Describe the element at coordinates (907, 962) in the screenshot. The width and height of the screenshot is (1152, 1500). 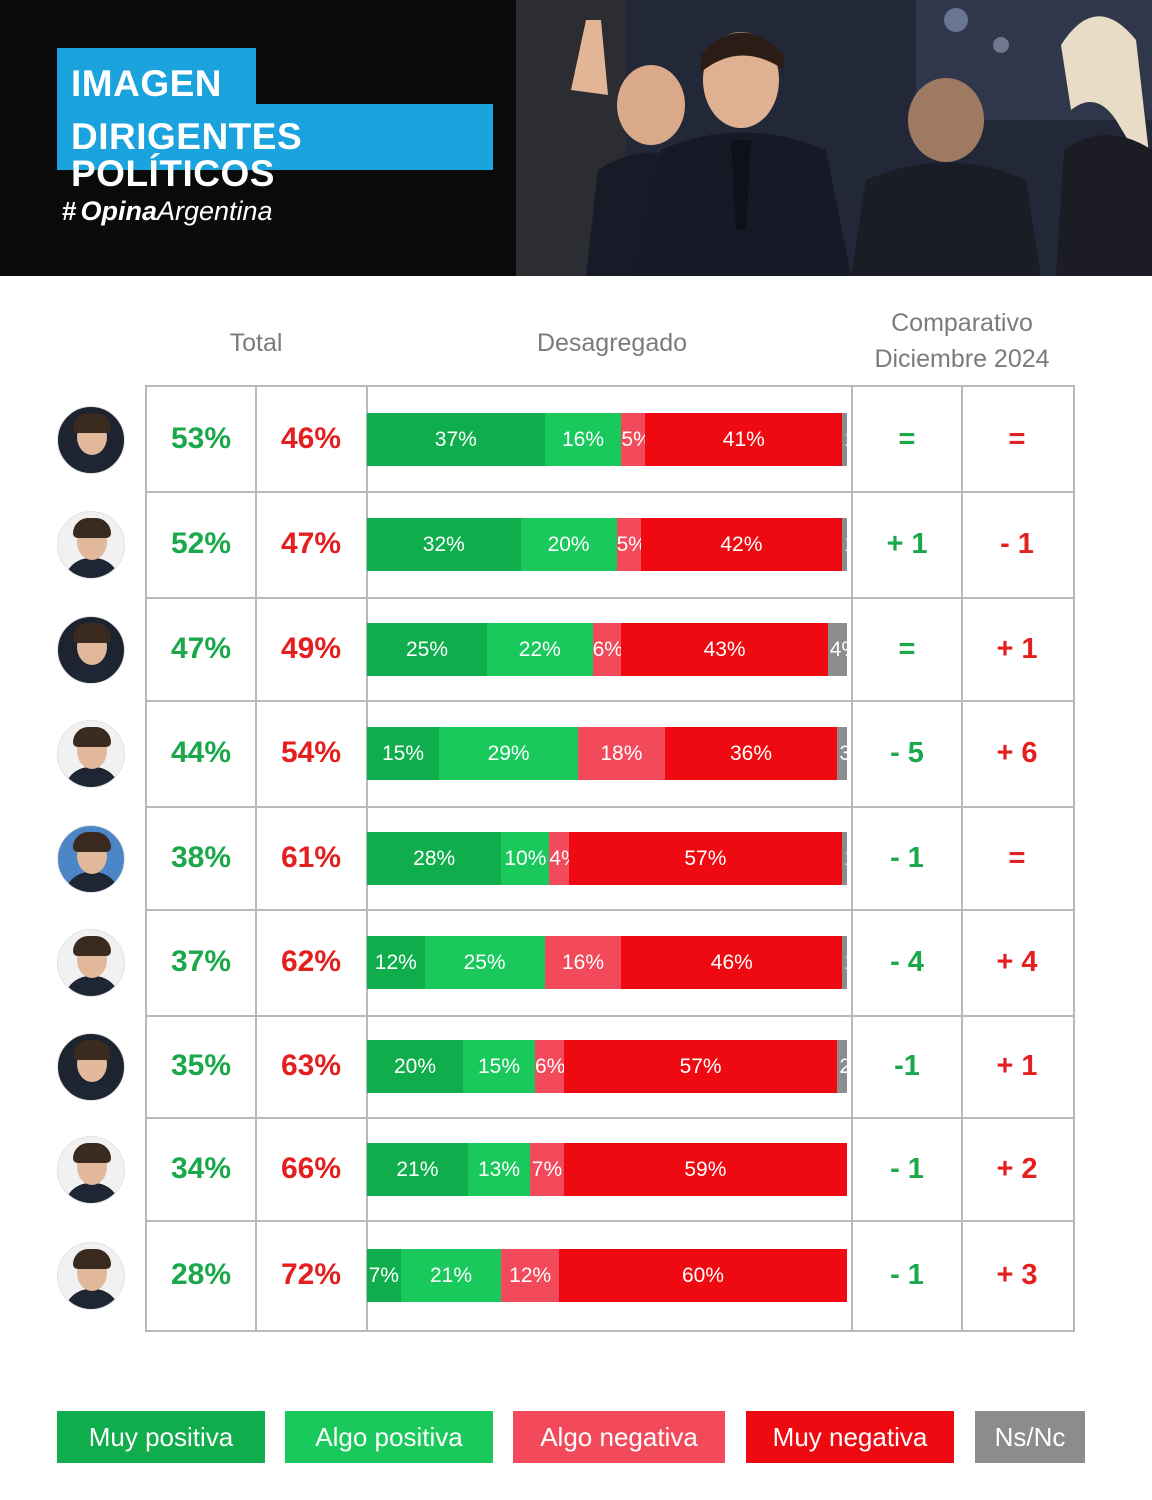
I see `compare-positive: - 4` at that location.